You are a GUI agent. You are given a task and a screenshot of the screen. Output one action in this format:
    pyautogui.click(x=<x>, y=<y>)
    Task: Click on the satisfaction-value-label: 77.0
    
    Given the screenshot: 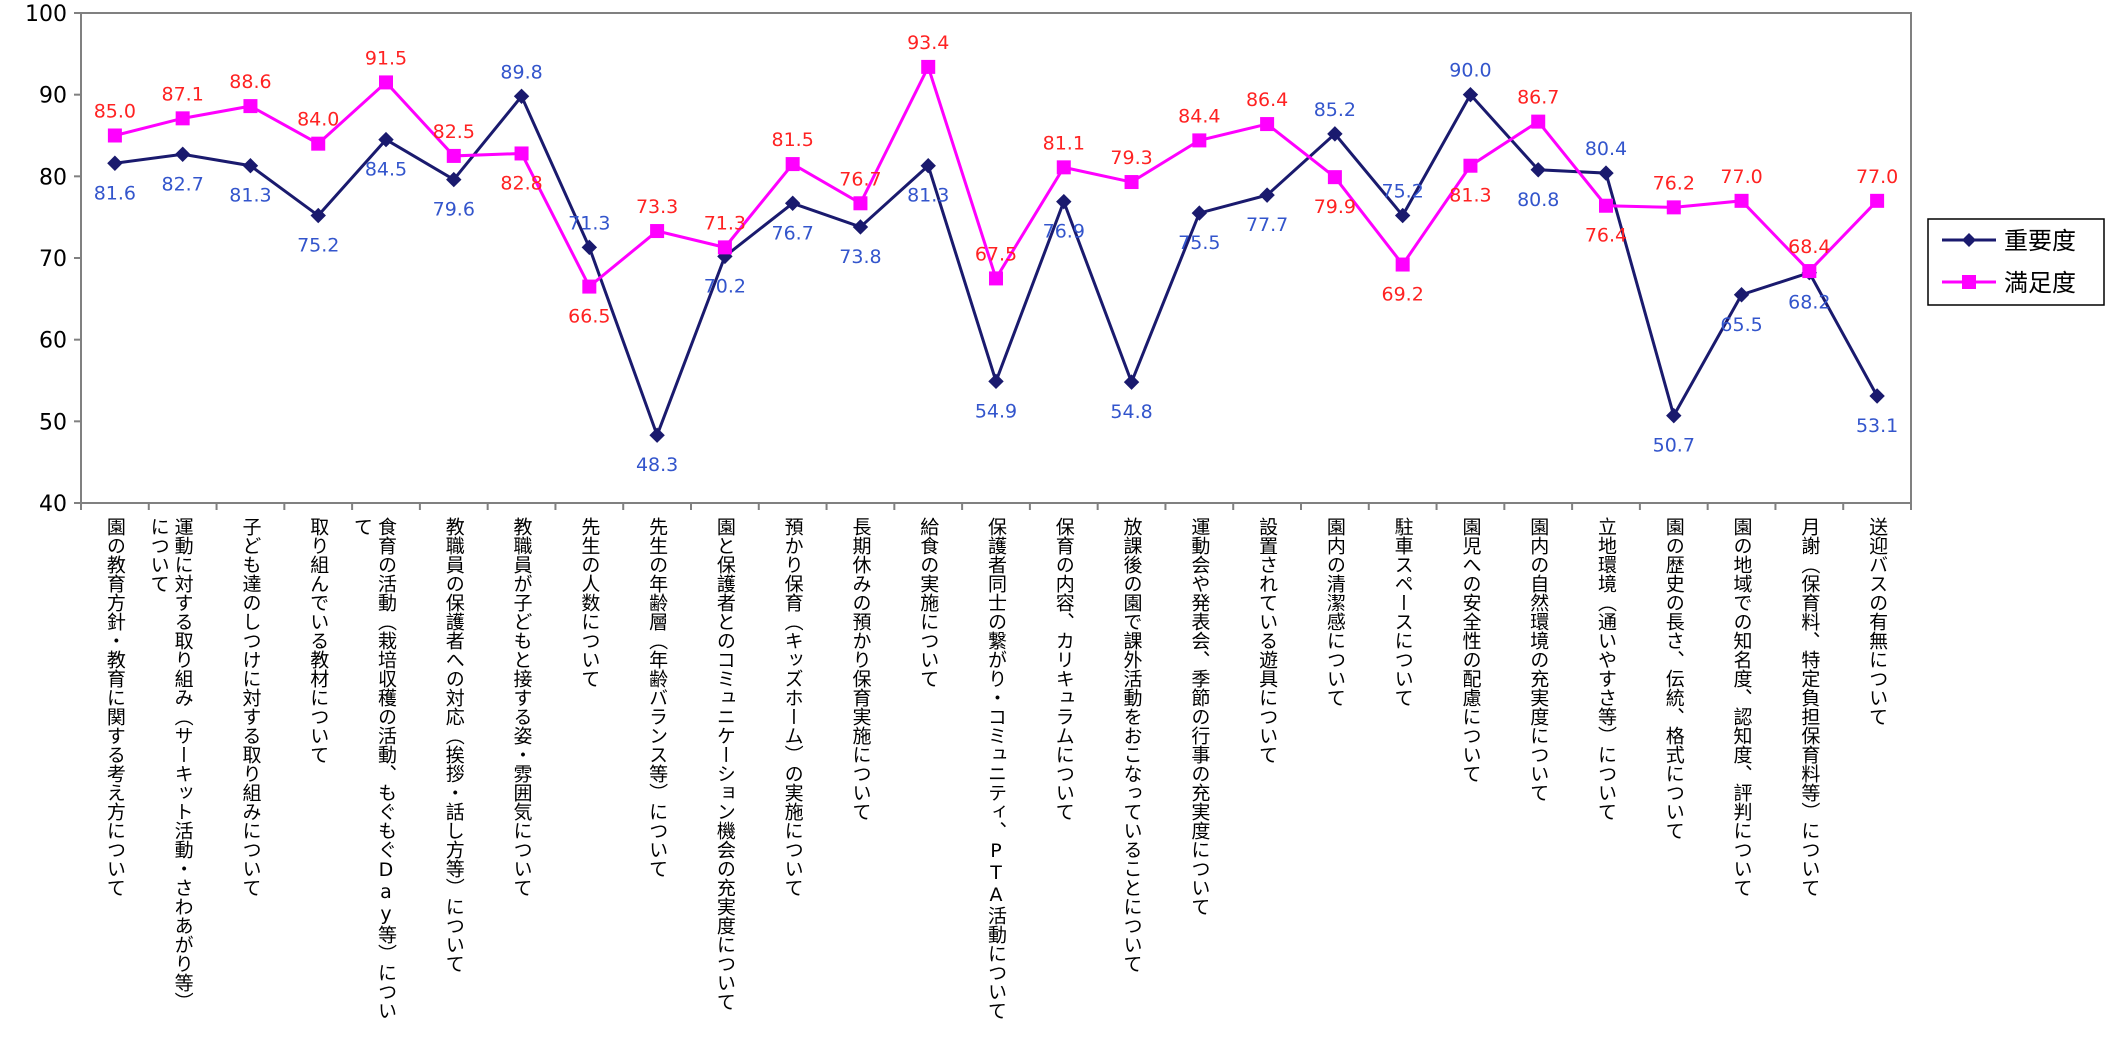 What is the action you would take?
    pyautogui.click(x=1741, y=177)
    